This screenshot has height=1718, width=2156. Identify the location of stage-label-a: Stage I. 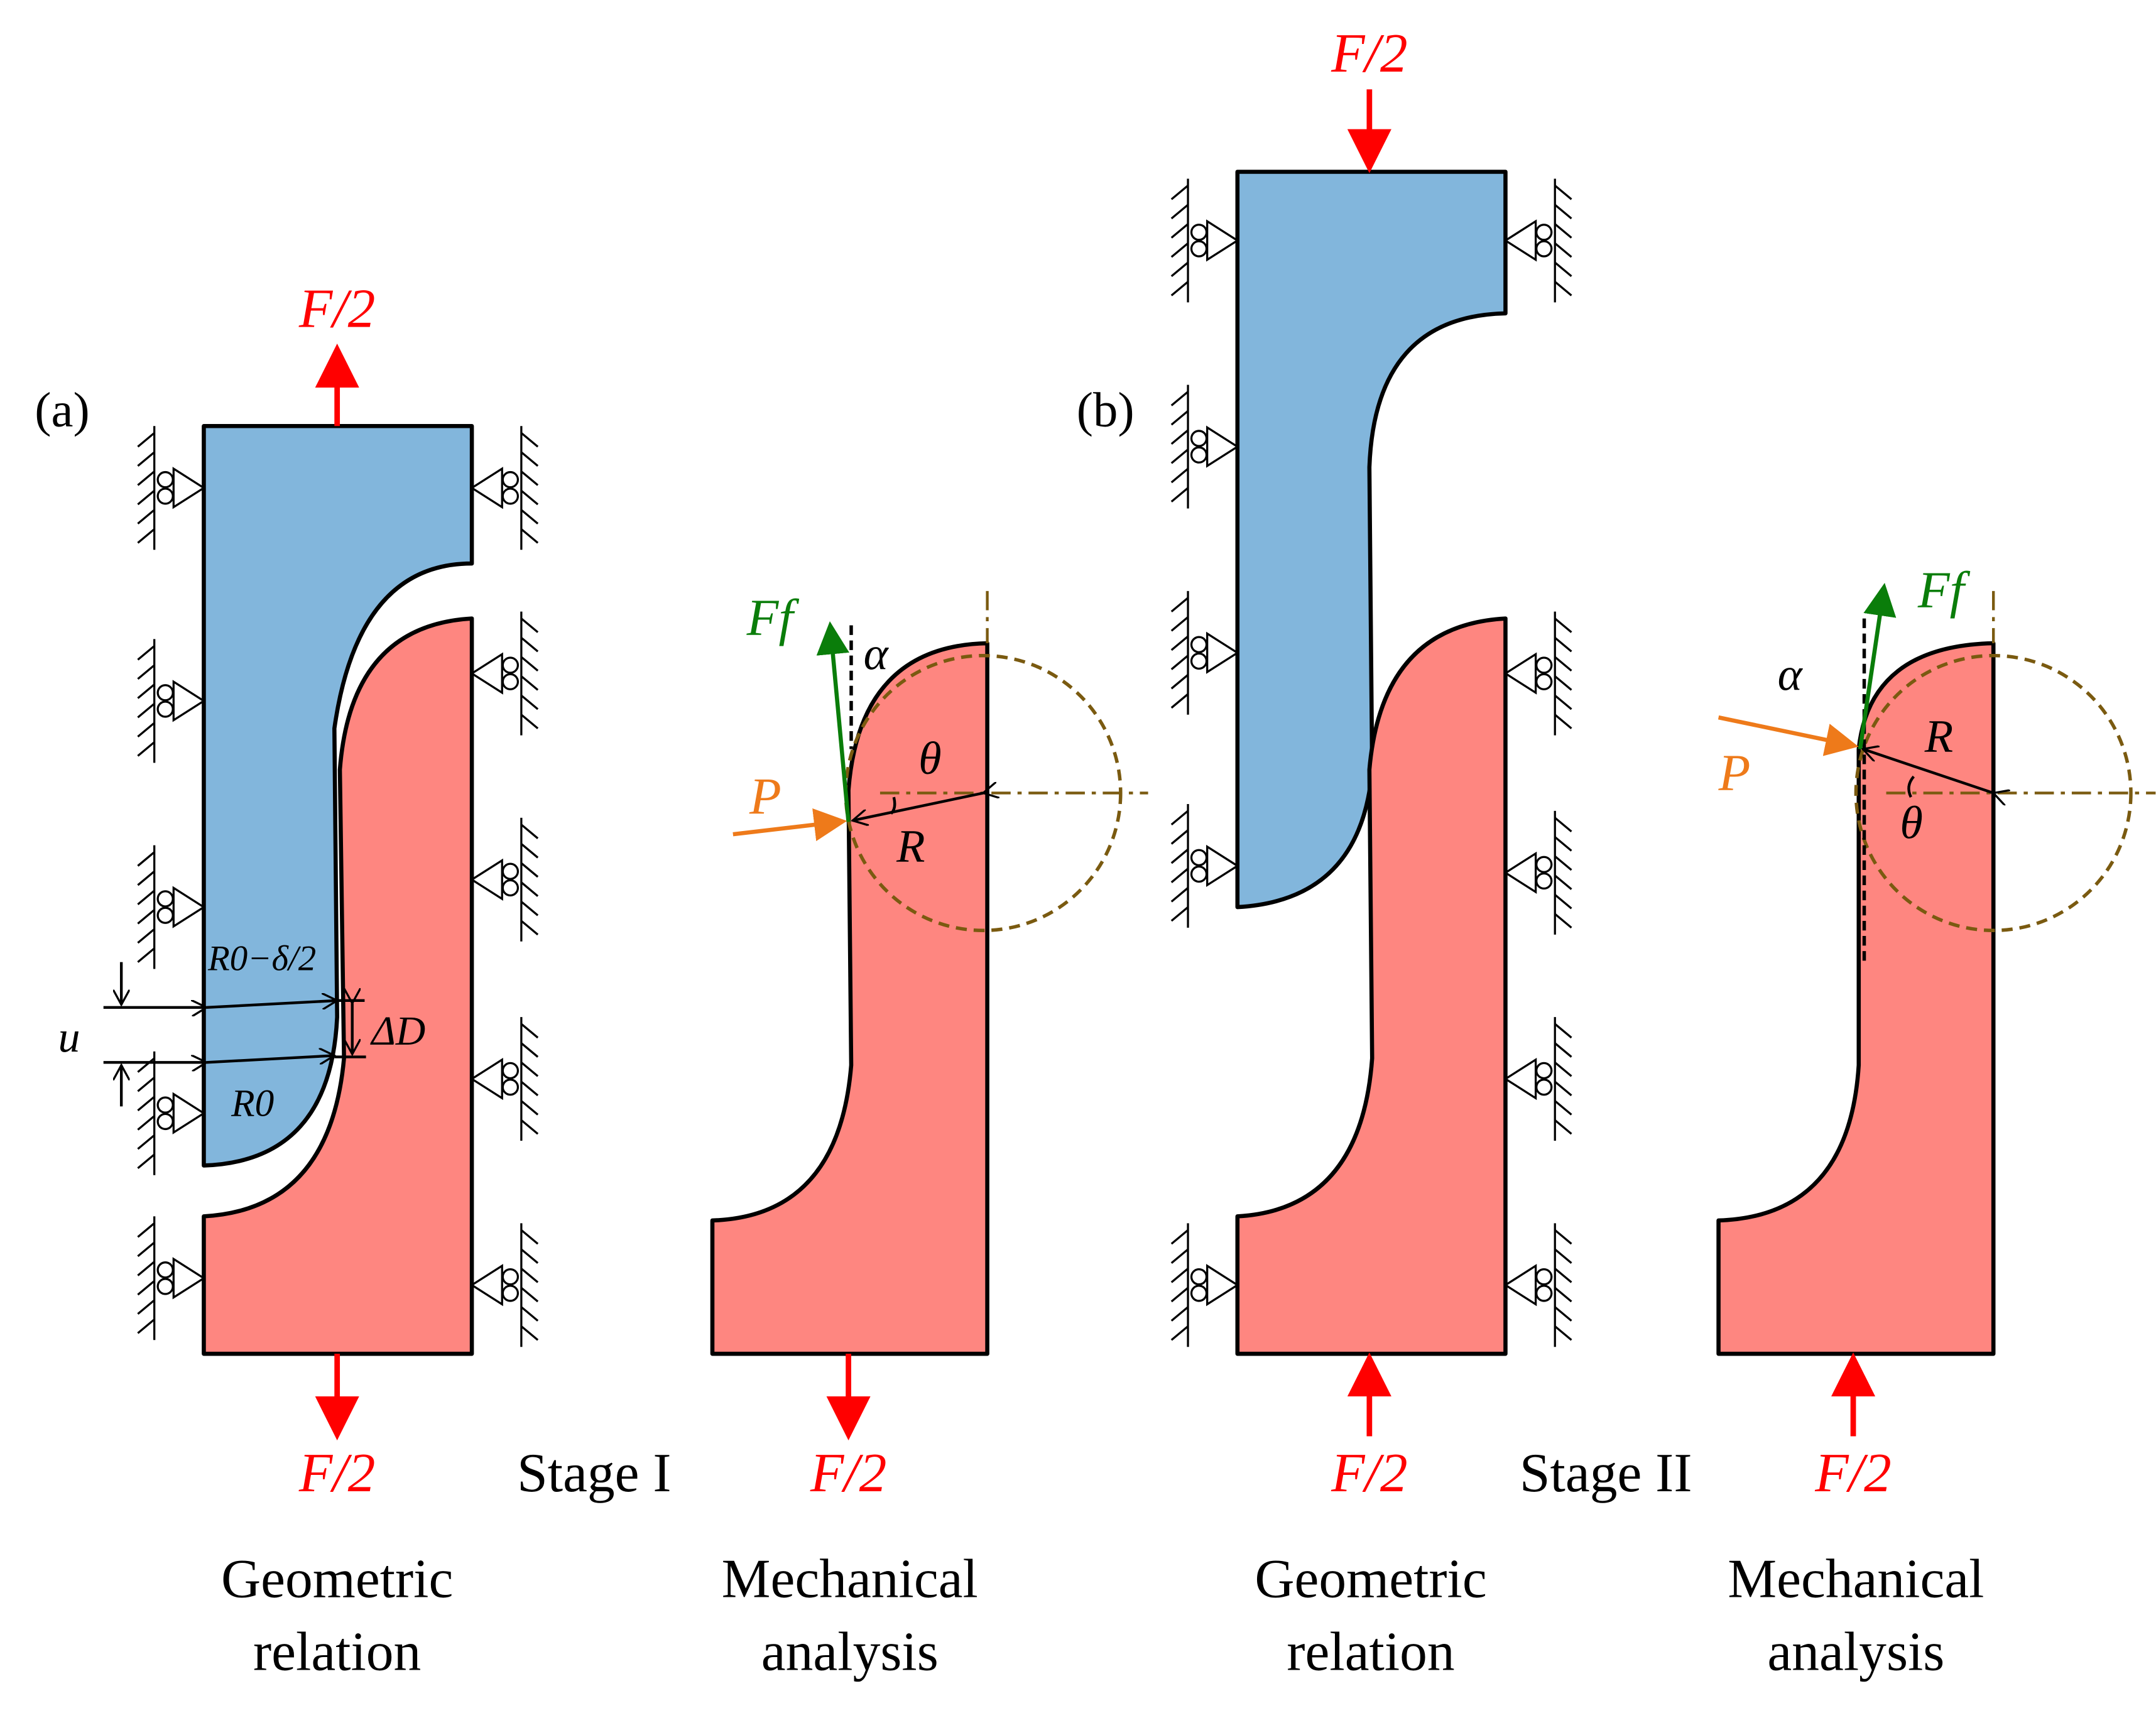
(594, 1472).